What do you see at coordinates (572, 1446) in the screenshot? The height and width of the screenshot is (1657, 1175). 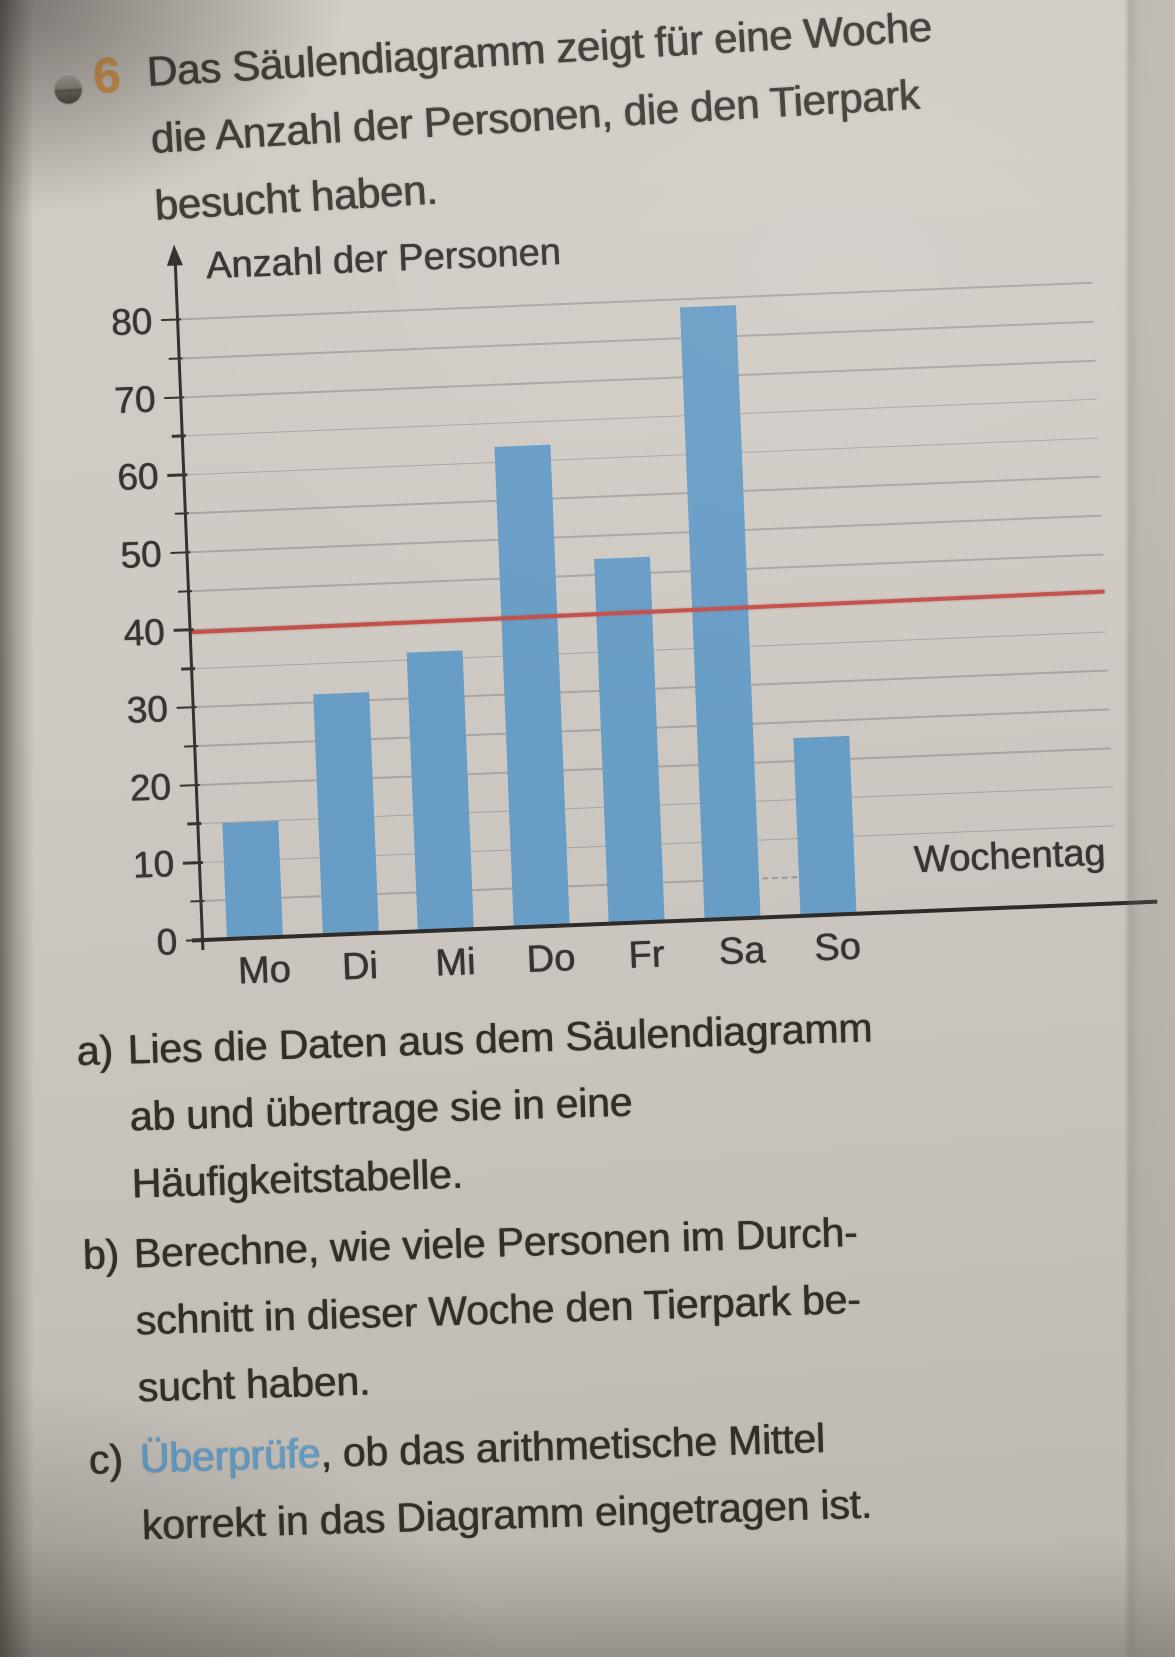 I see `question-line-rest: , ob das arithmetische Mittel` at bounding box center [572, 1446].